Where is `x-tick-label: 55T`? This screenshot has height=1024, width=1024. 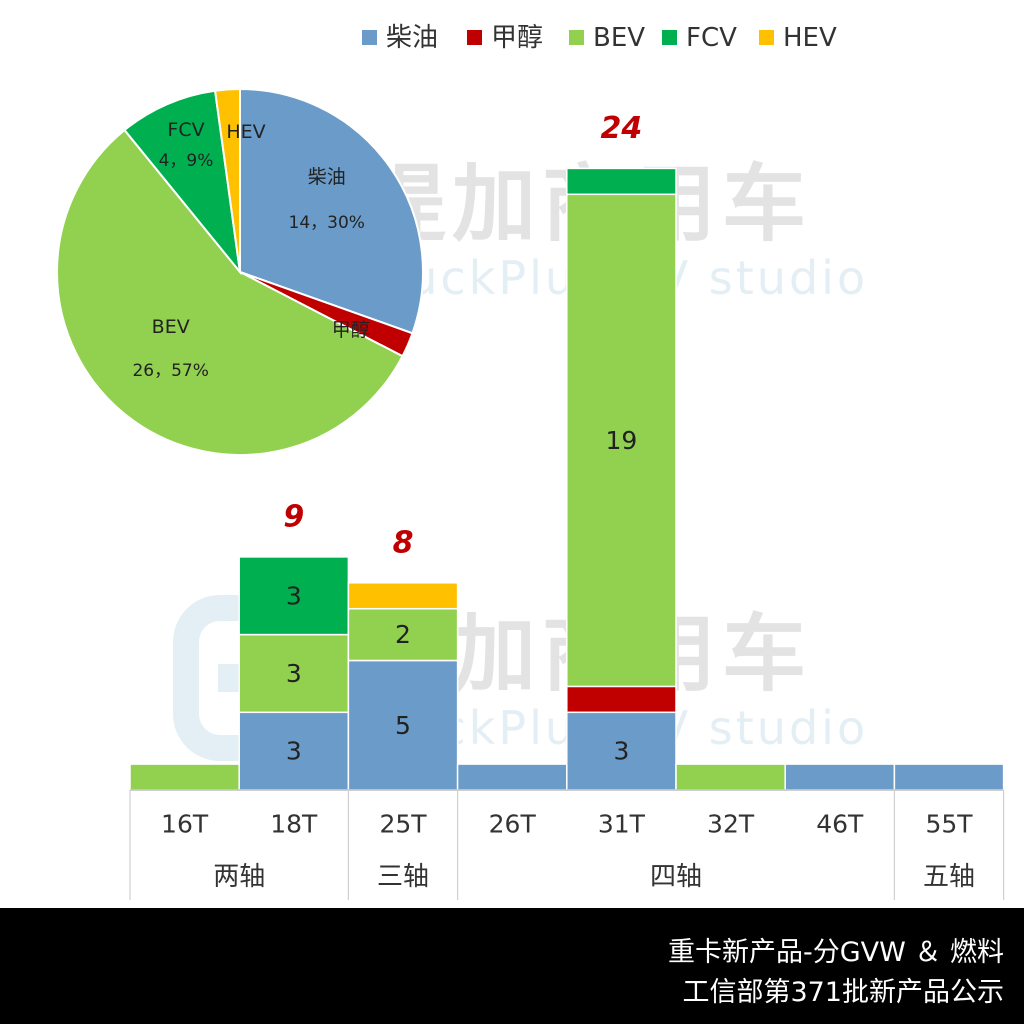 x-tick-label: 55T is located at coordinates (949, 824).